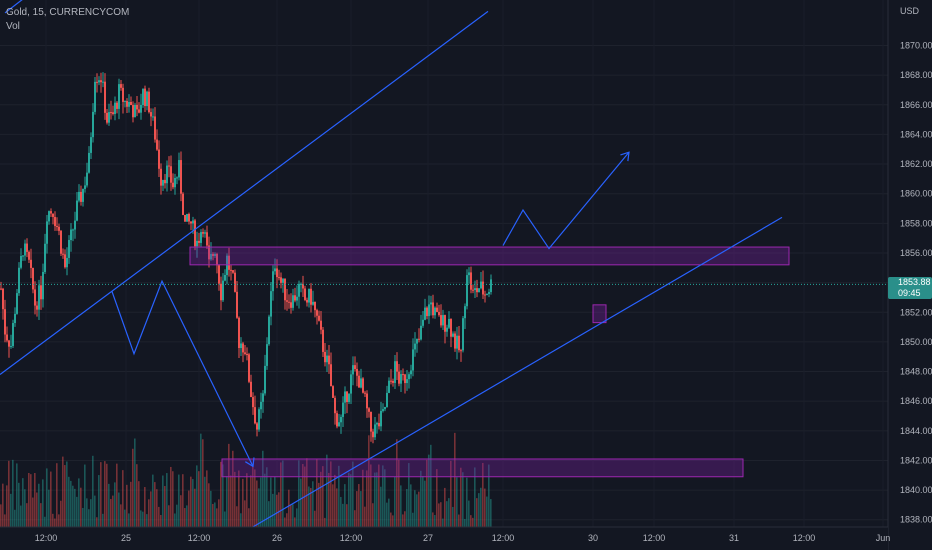 The height and width of the screenshot is (550, 932). Describe the element at coordinates (910, 275) in the screenshot. I see `price-axis` at that location.